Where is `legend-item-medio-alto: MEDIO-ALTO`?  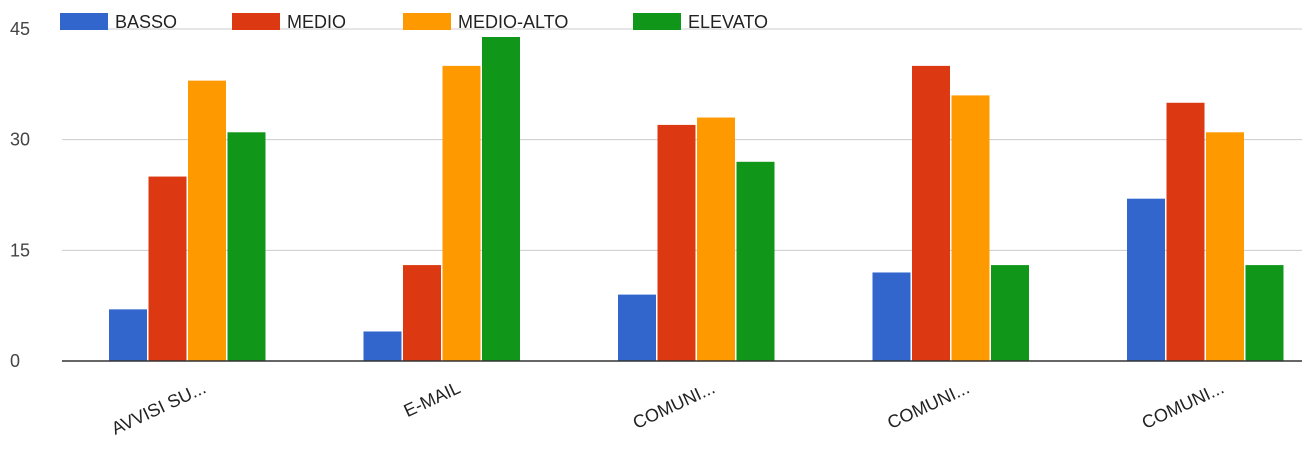 legend-item-medio-alto: MEDIO-ALTO is located at coordinates (485, 22).